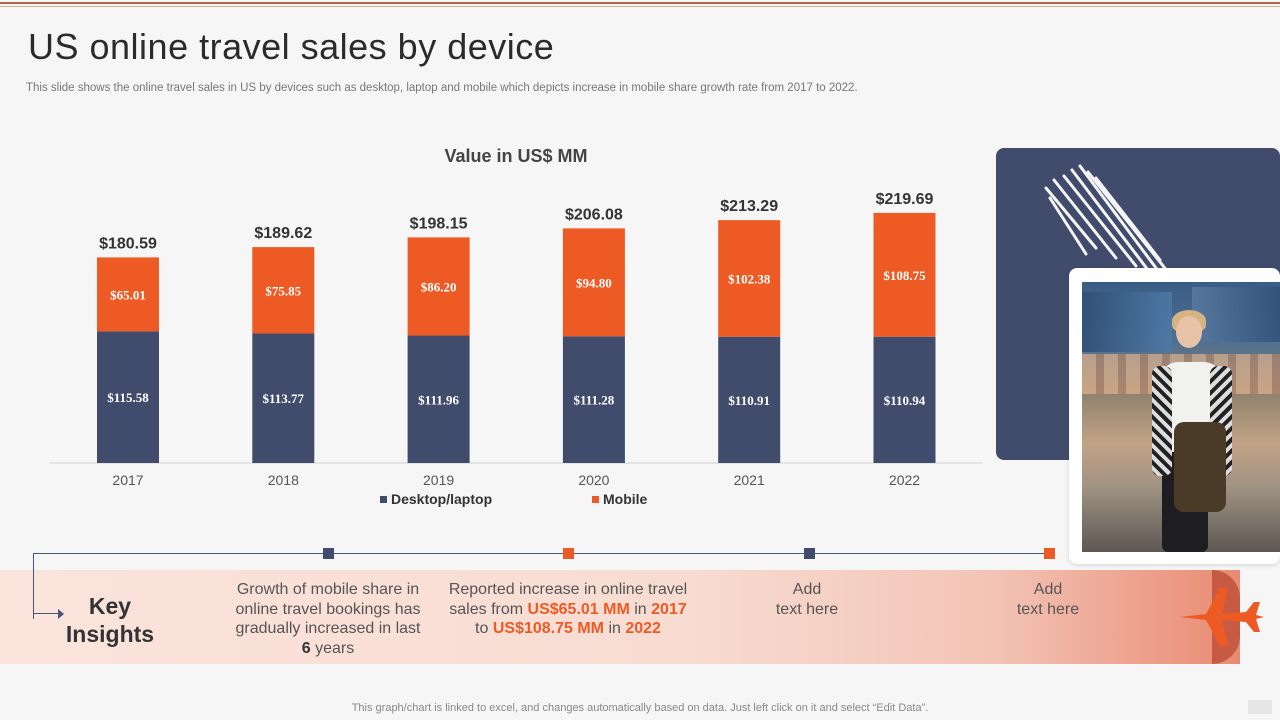 The image size is (1280, 720). What do you see at coordinates (283, 480) in the screenshot?
I see `x-tick-label-2018: 2018` at bounding box center [283, 480].